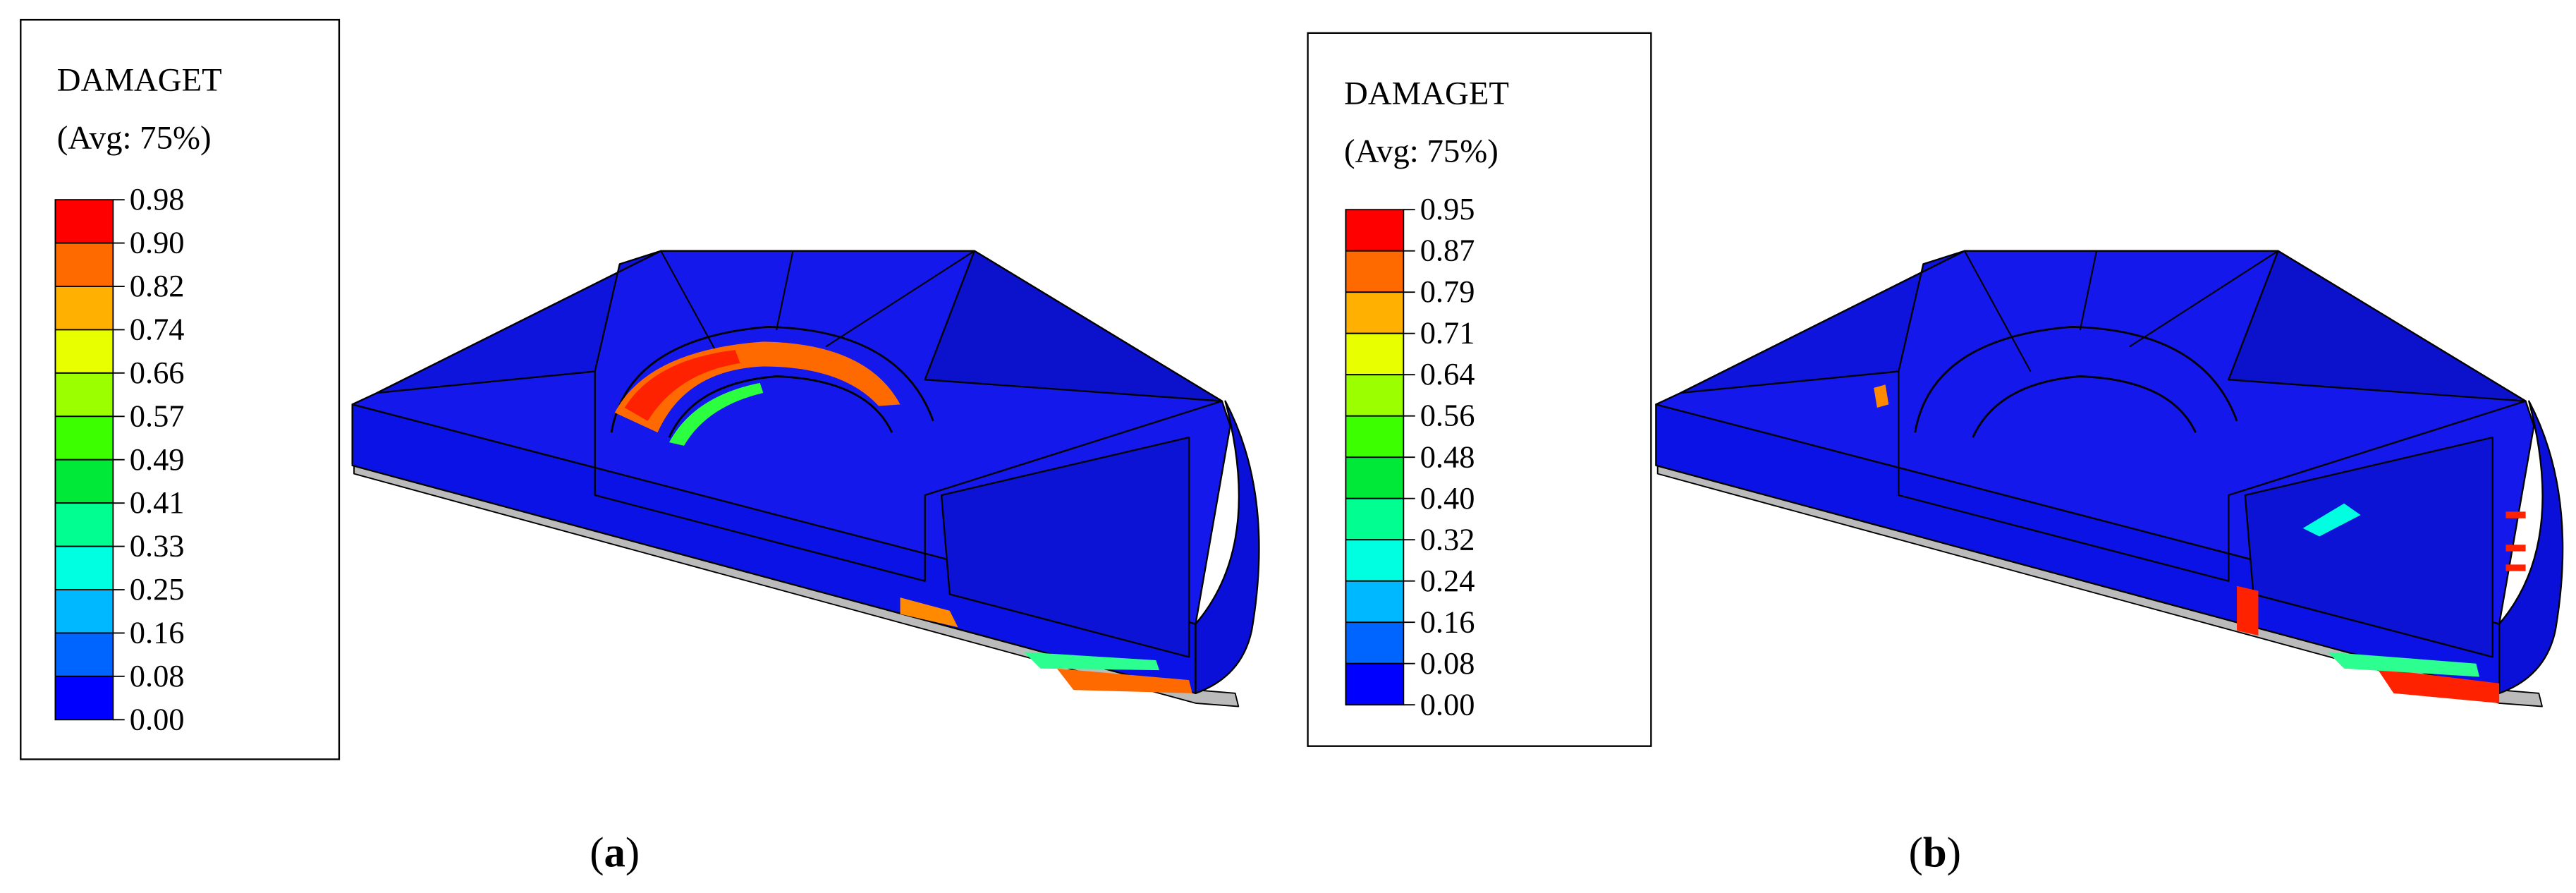 Image resolution: width=2576 pixels, height=893 pixels. What do you see at coordinates (1448, 374) in the screenshot?
I see `legend-label: 0.64` at bounding box center [1448, 374].